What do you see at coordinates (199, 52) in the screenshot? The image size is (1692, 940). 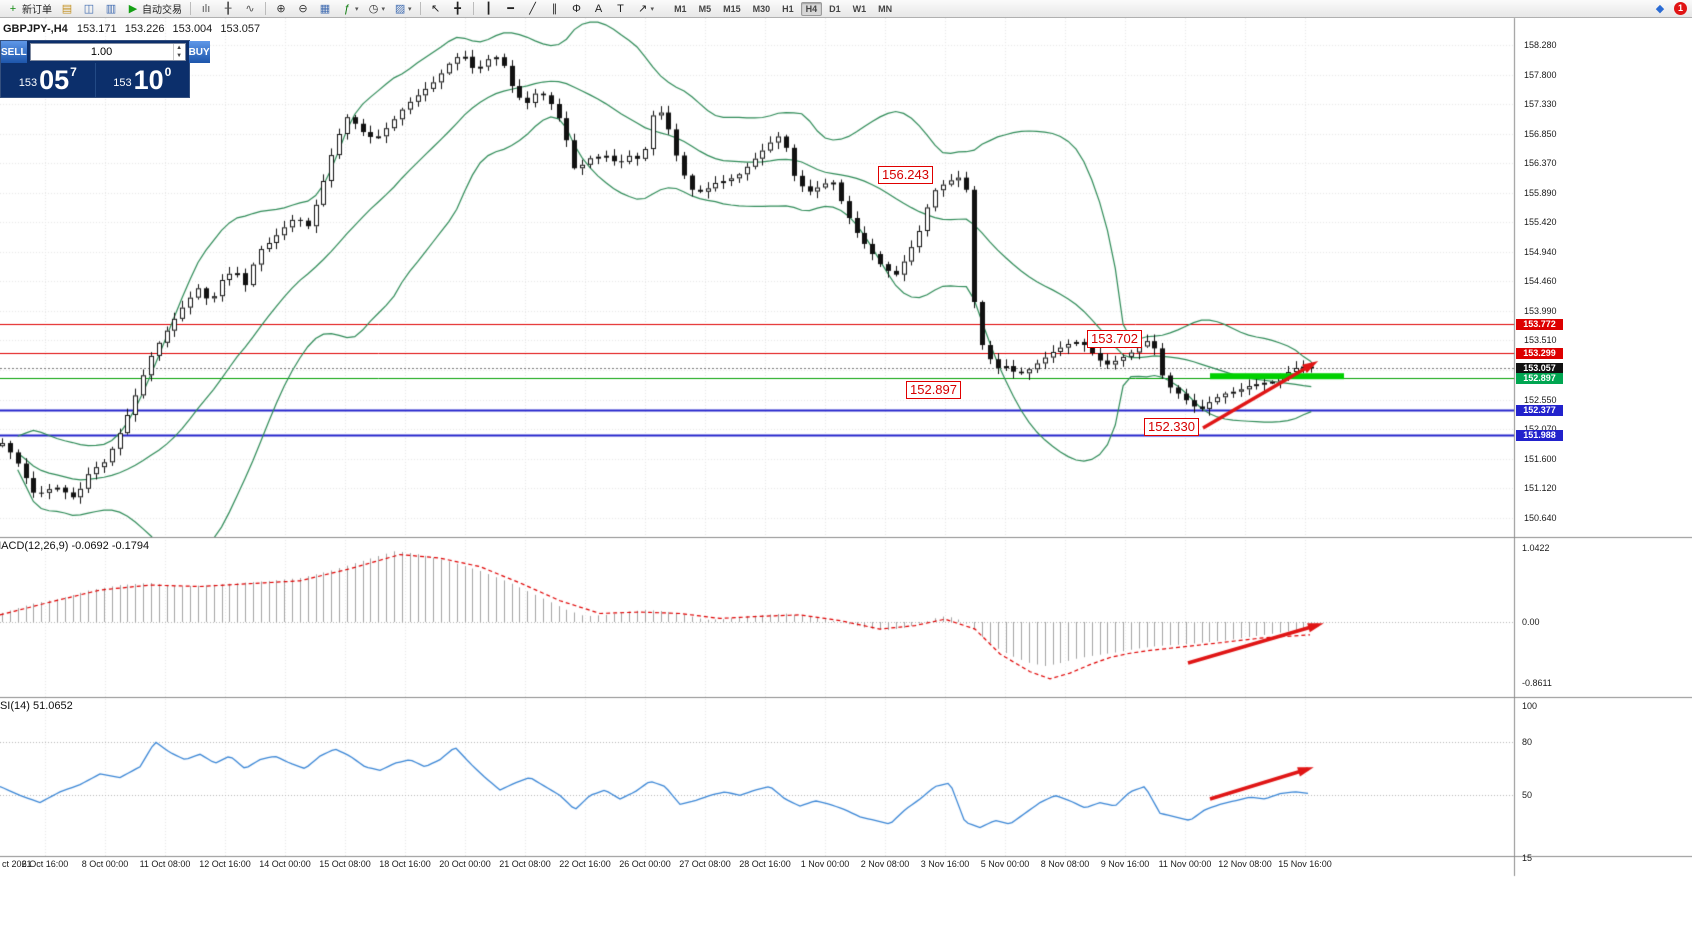 I see `buy-button: BUY` at bounding box center [199, 52].